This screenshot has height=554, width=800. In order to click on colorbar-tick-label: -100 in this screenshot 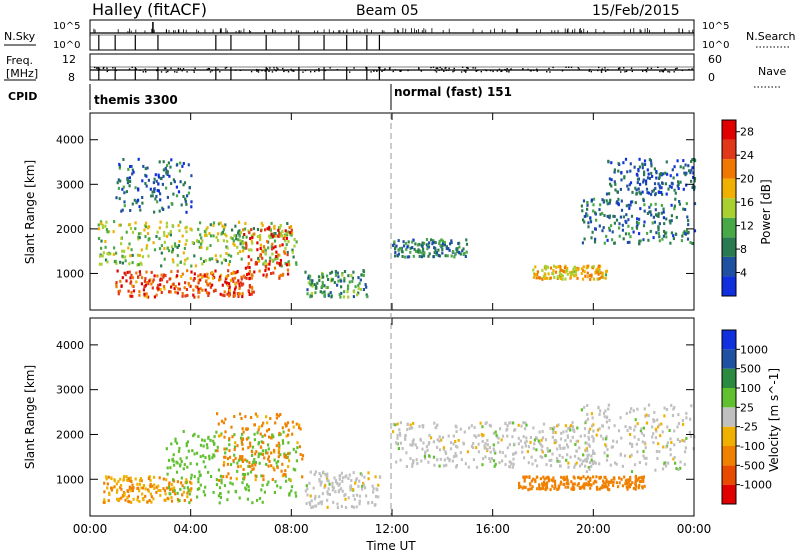, I will do `click(752, 446)`.